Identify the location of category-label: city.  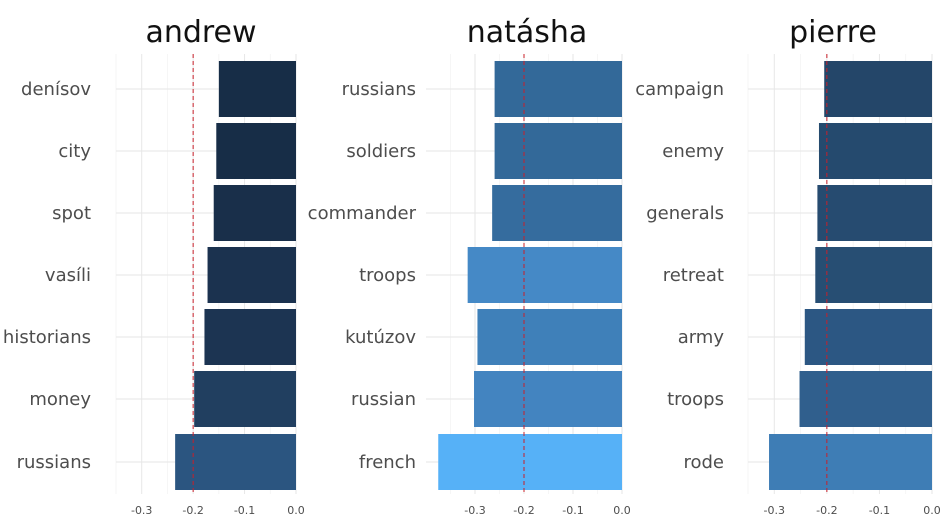
(74, 151).